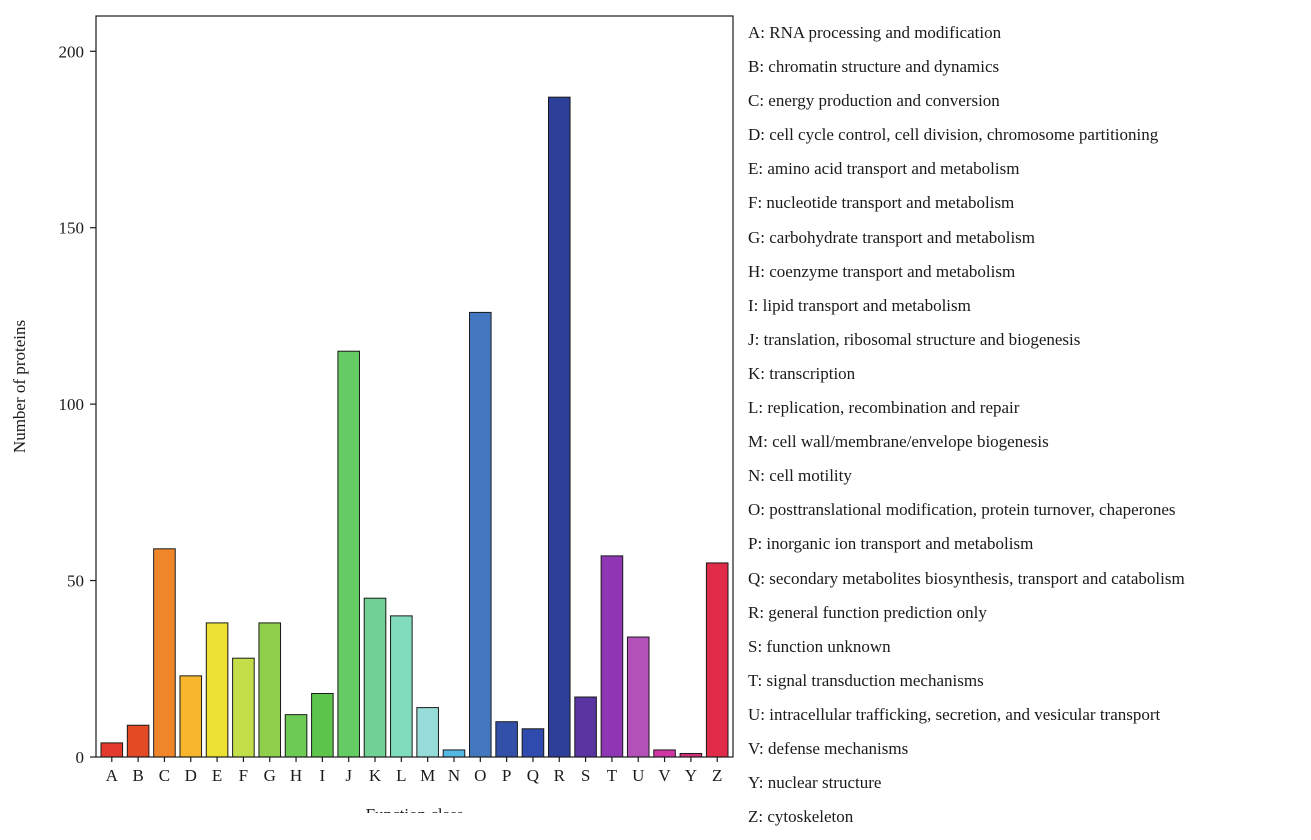  I want to click on bar-K, so click(375, 677).